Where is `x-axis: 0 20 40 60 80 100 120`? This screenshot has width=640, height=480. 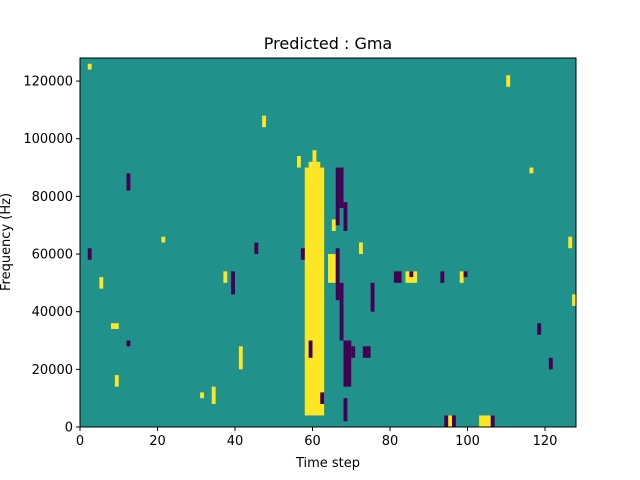
x-axis: 0 20 40 60 80 100 120 is located at coordinates (317, 438).